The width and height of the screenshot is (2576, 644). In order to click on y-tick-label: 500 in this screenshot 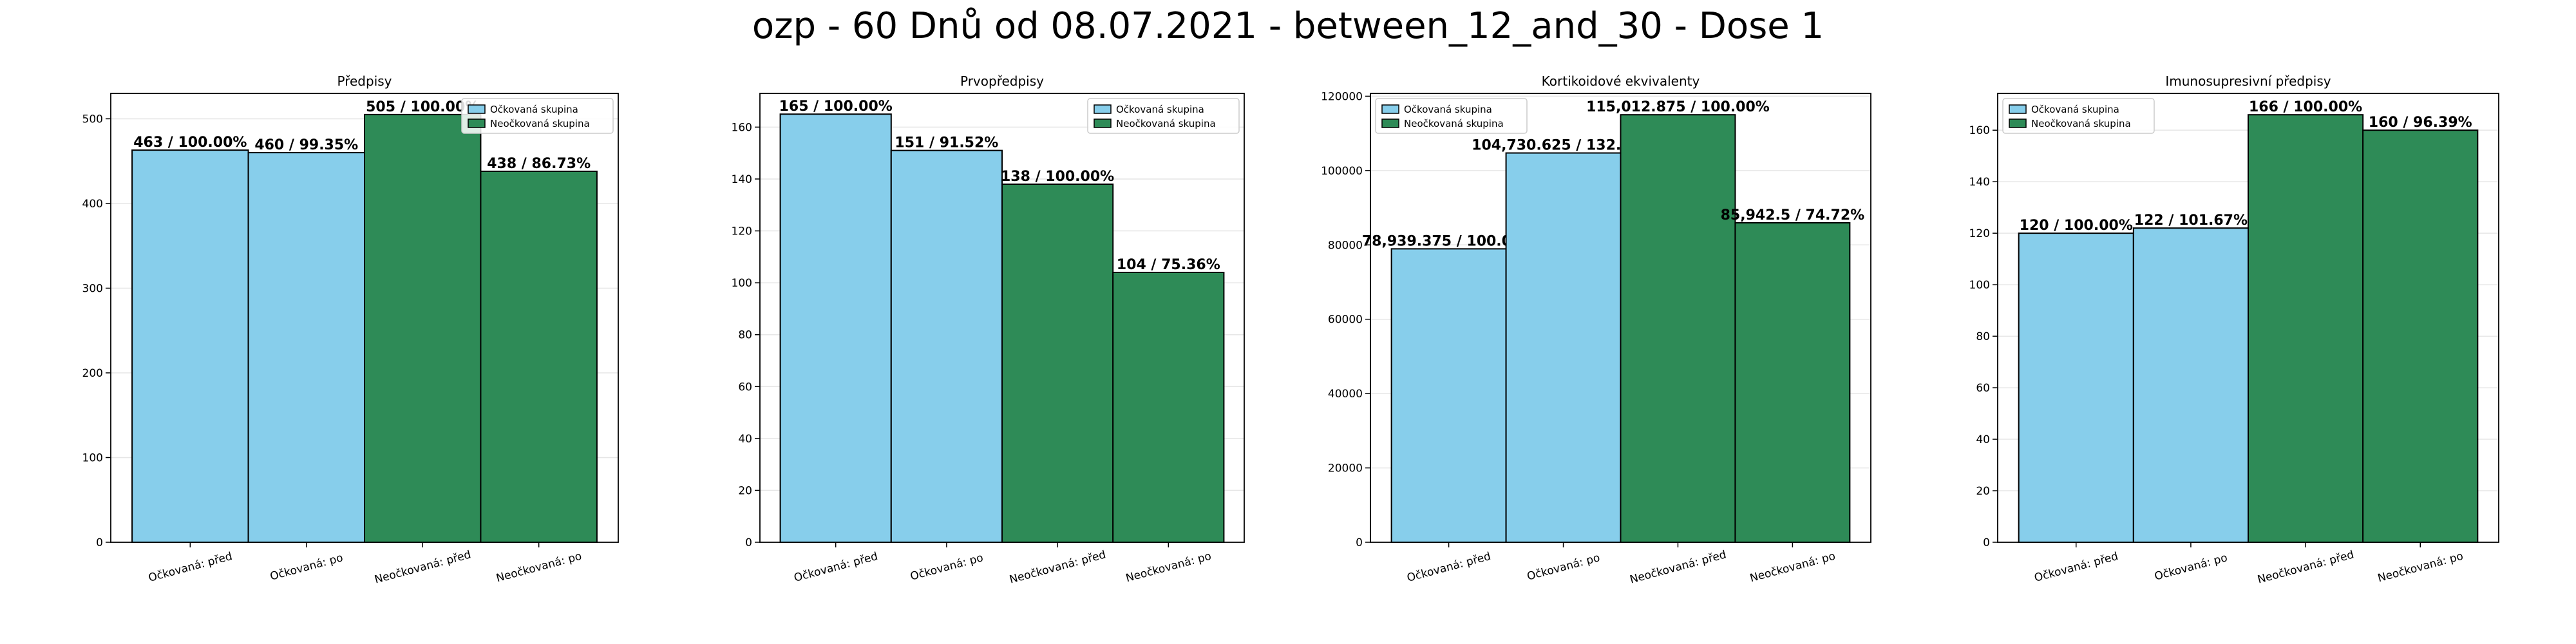, I will do `click(92, 120)`.